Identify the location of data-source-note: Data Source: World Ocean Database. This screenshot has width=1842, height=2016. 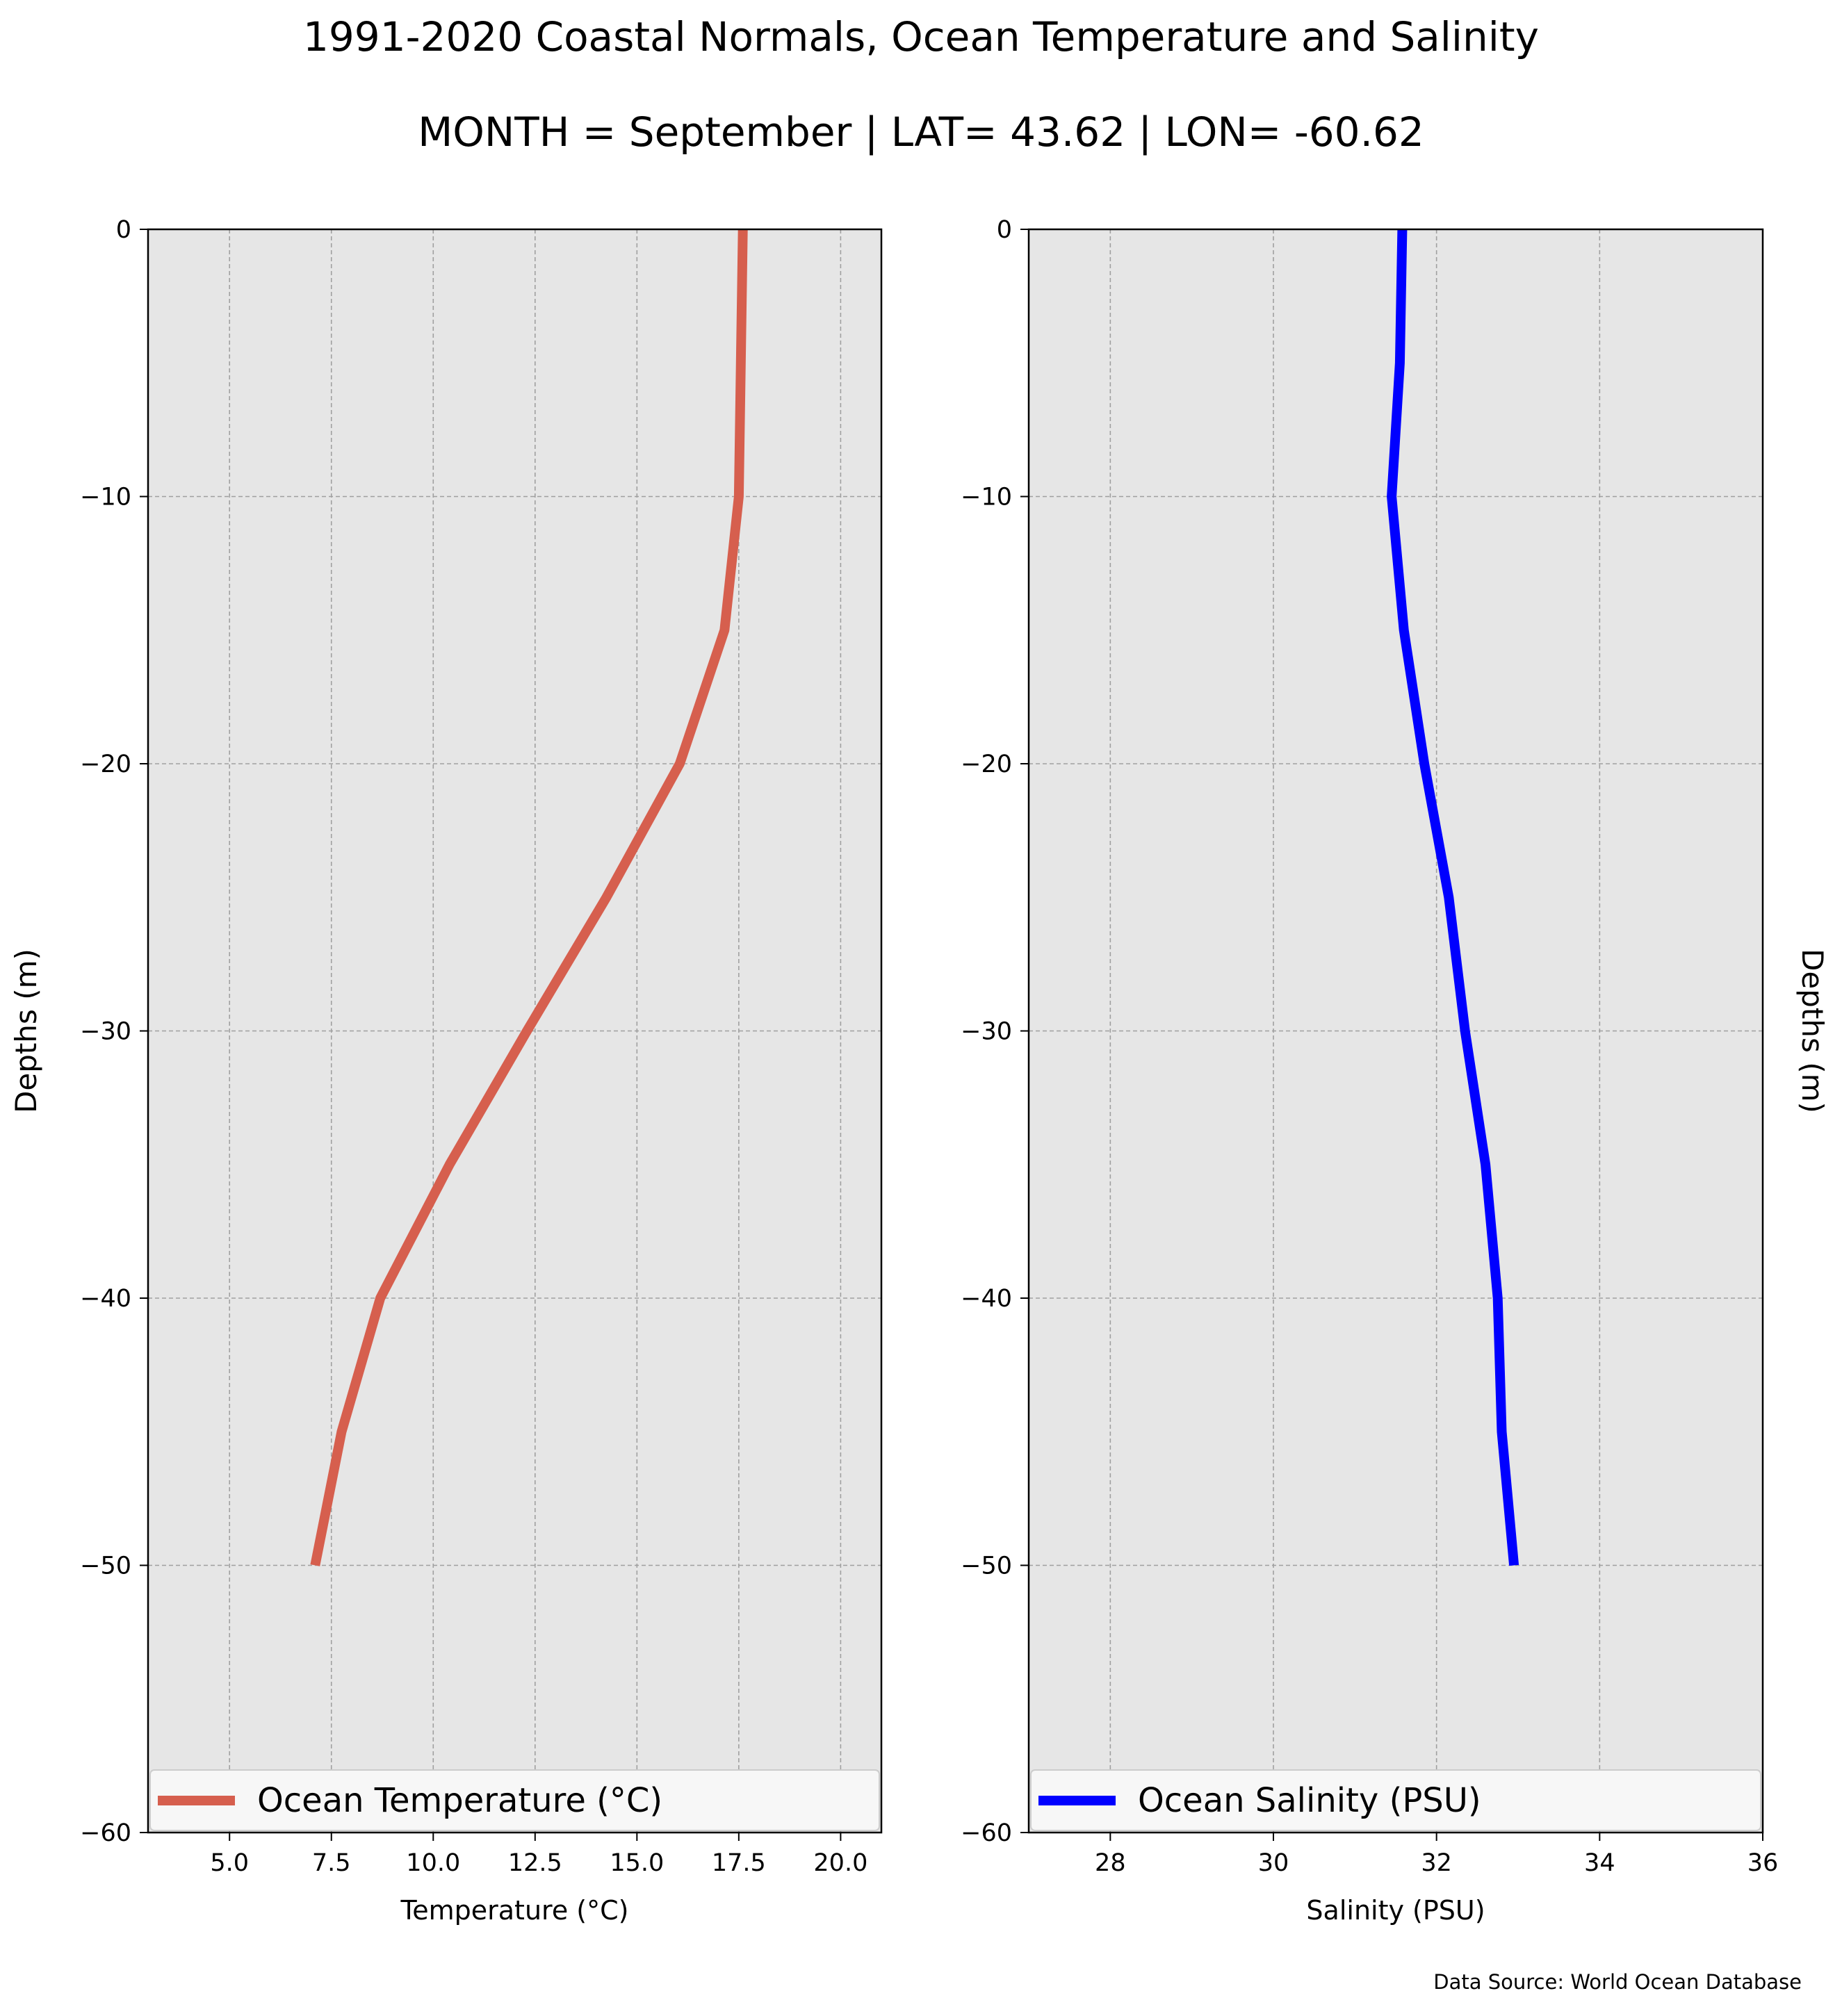
(1617, 1982).